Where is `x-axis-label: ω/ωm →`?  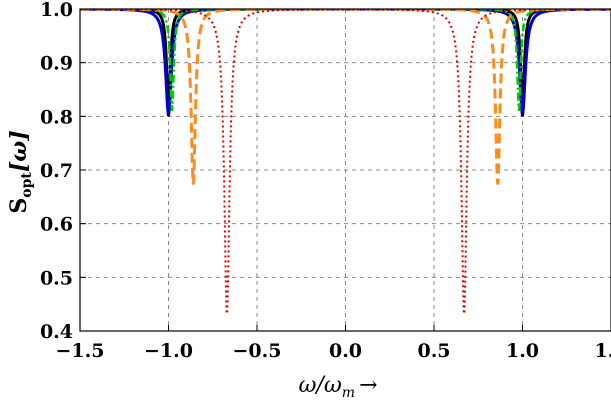 x-axis-label: ω/ωm → is located at coordinates (337, 387).